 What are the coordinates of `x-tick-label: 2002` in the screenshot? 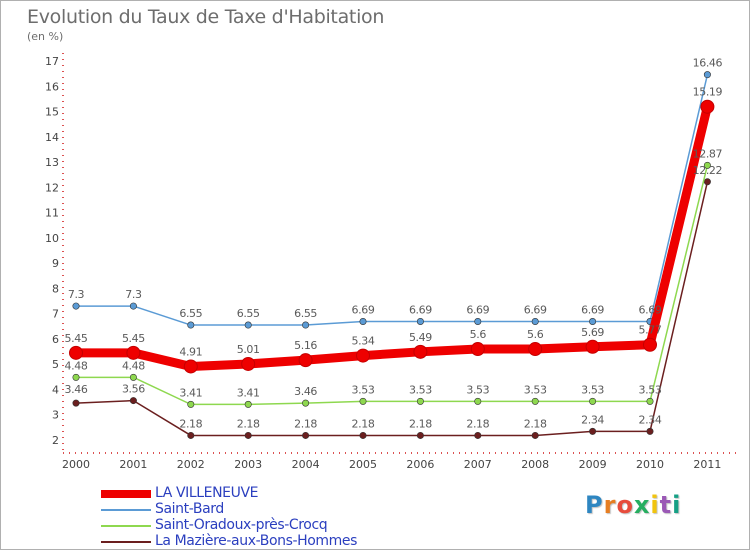 It's located at (191, 464).